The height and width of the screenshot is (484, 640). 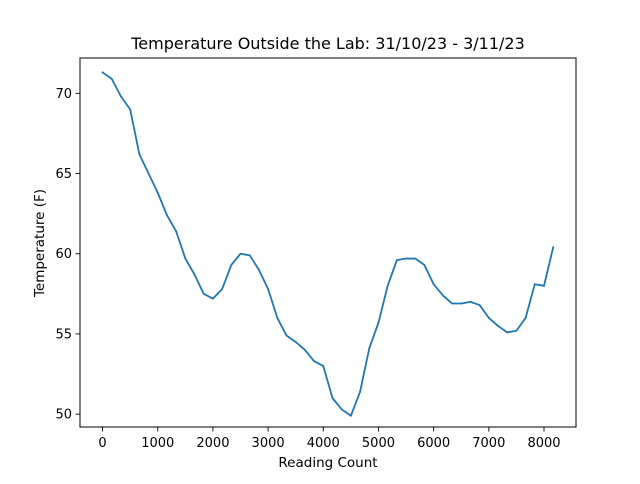 I want to click on y-tick-label: 50, so click(x=63, y=415).